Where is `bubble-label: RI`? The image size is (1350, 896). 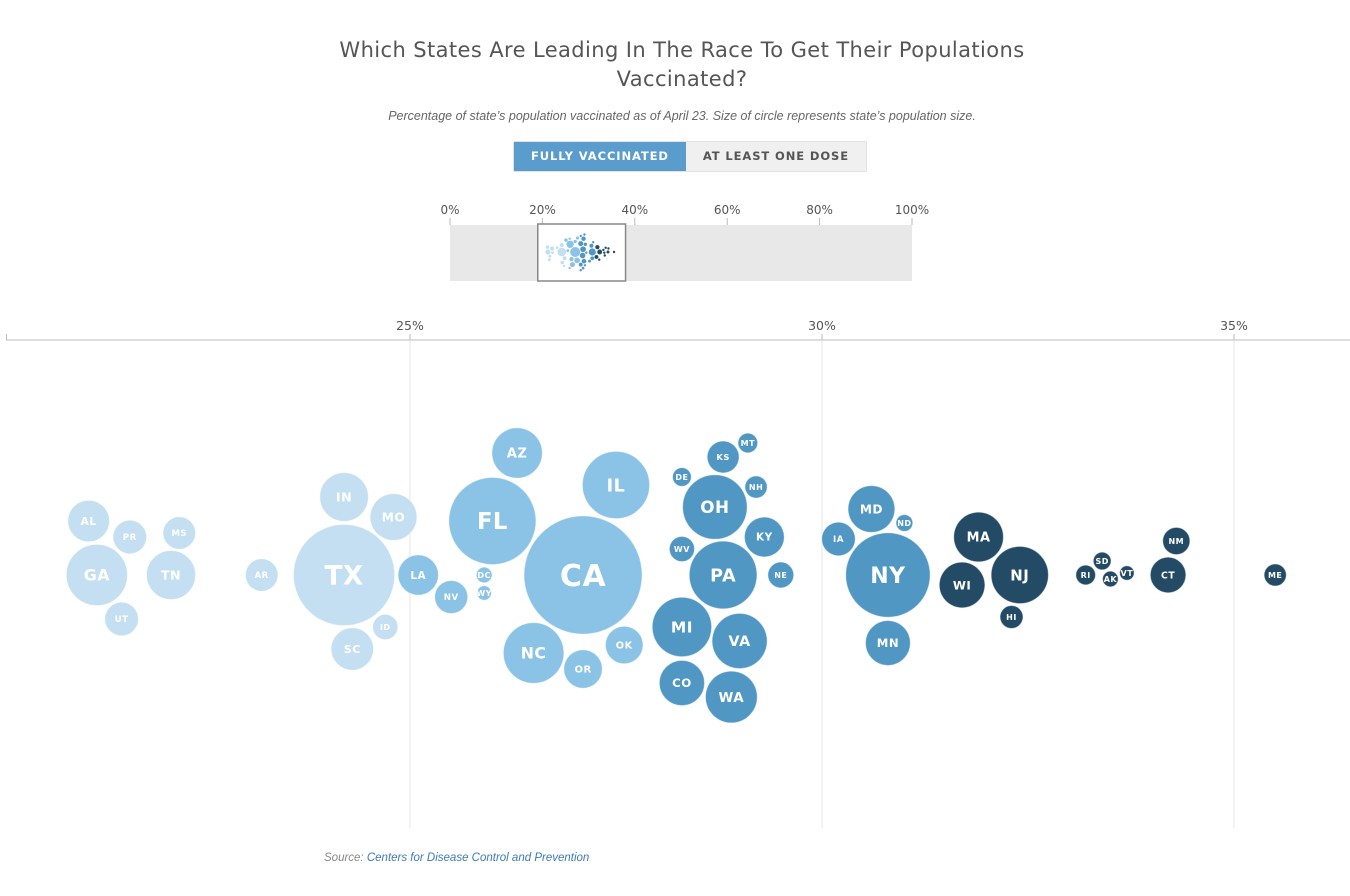 bubble-label: RI is located at coordinates (1086, 575).